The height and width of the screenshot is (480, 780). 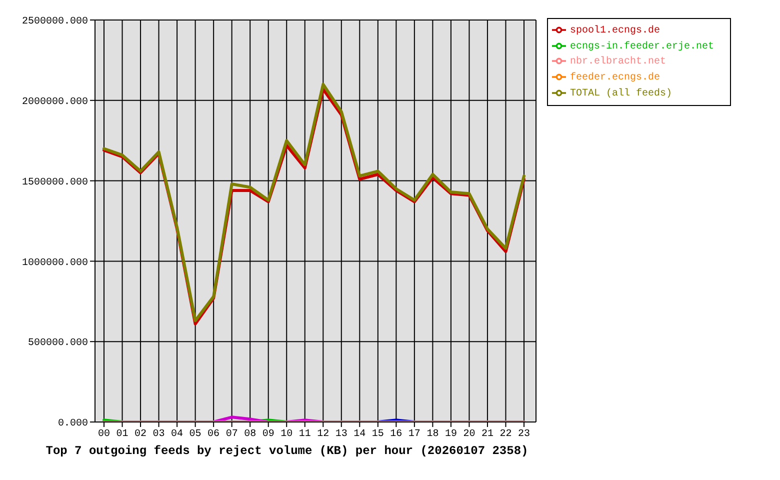 I want to click on y-tick-label: 1500000.000, so click(x=55, y=182).